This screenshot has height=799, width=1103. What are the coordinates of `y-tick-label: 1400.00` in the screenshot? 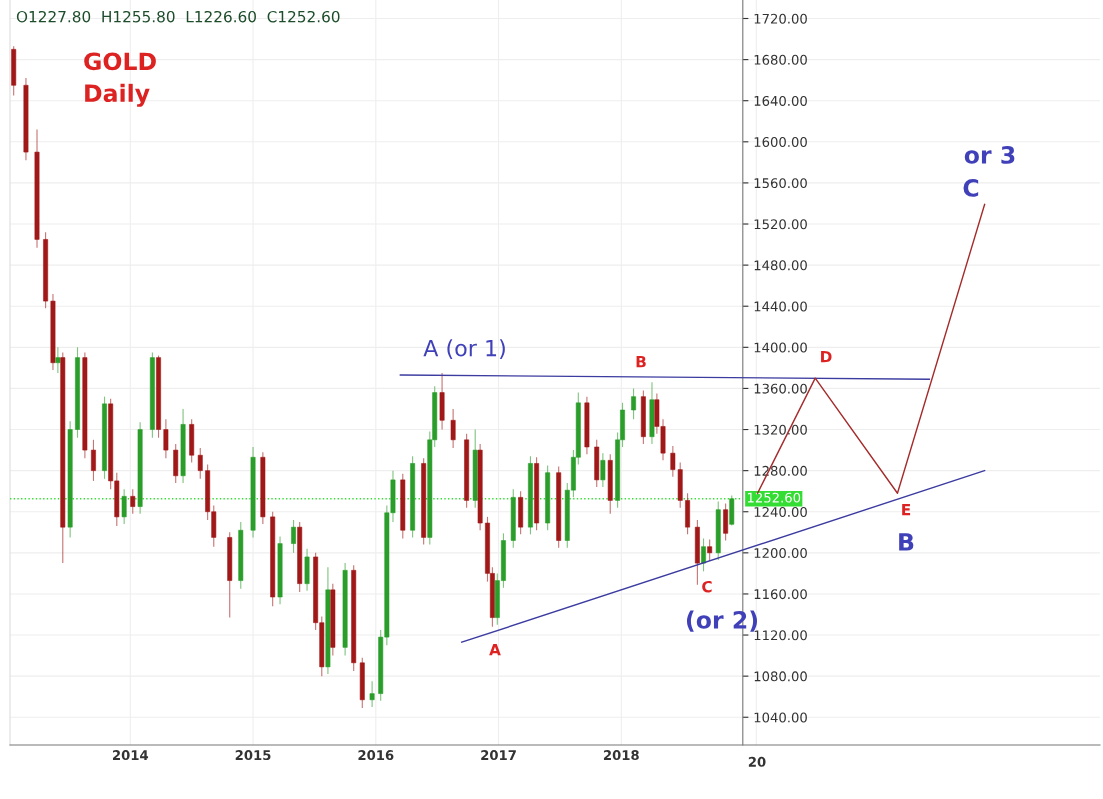 It's located at (780, 347).